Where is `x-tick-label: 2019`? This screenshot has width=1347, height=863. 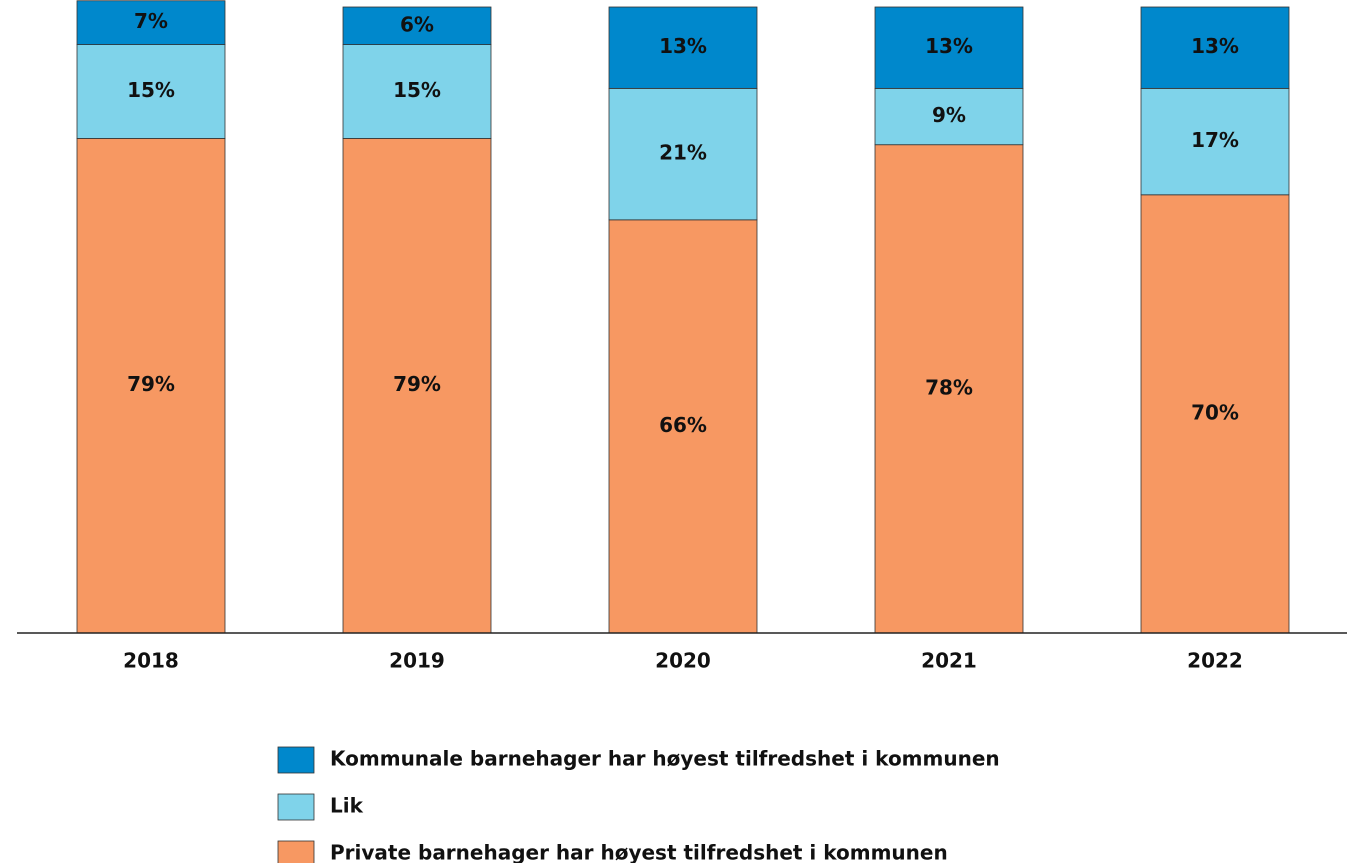 x-tick-label: 2019 is located at coordinates (417, 661).